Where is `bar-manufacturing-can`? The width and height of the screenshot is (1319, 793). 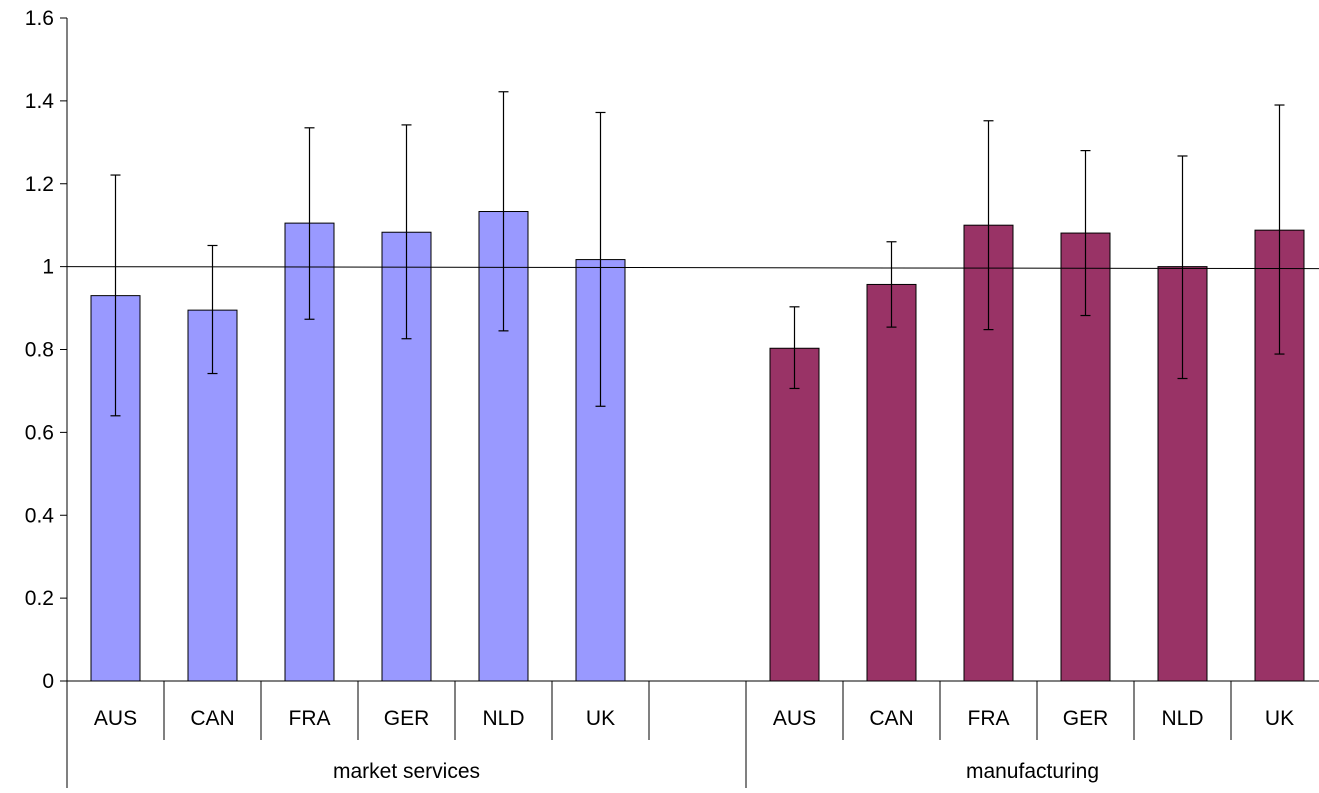
bar-manufacturing-can is located at coordinates (891, 482).